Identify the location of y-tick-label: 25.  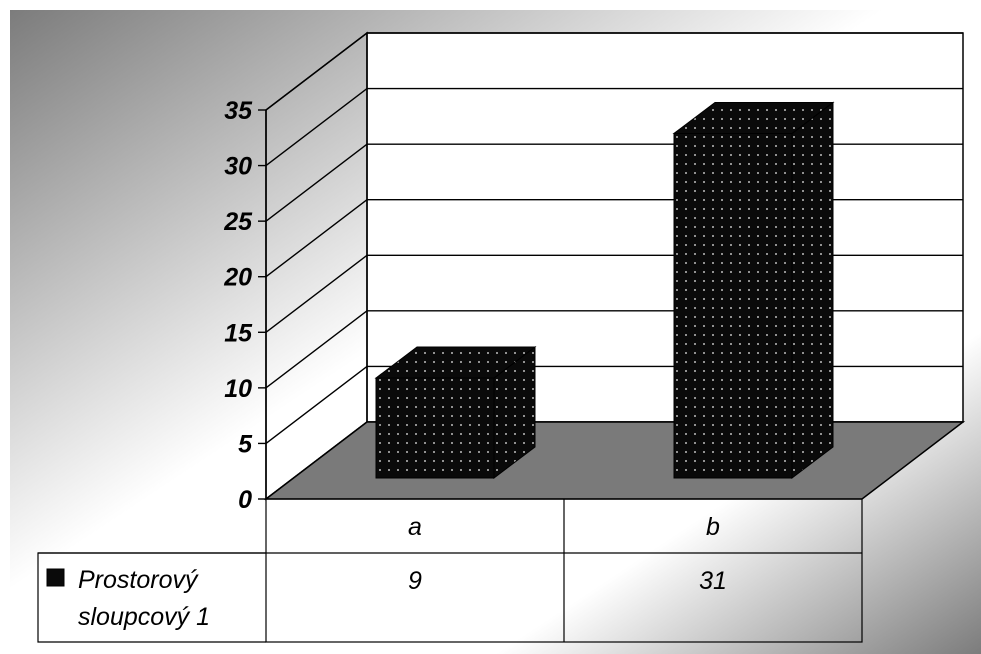
(238, 222).